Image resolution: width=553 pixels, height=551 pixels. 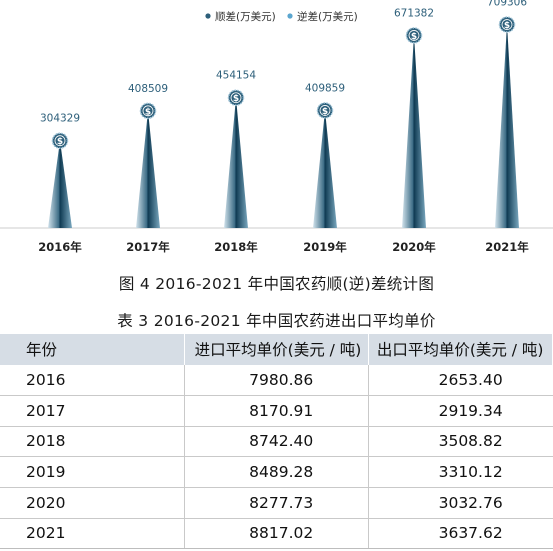 I want to click on legend-label: 顺差(万美元), so click(x=245, y=16).